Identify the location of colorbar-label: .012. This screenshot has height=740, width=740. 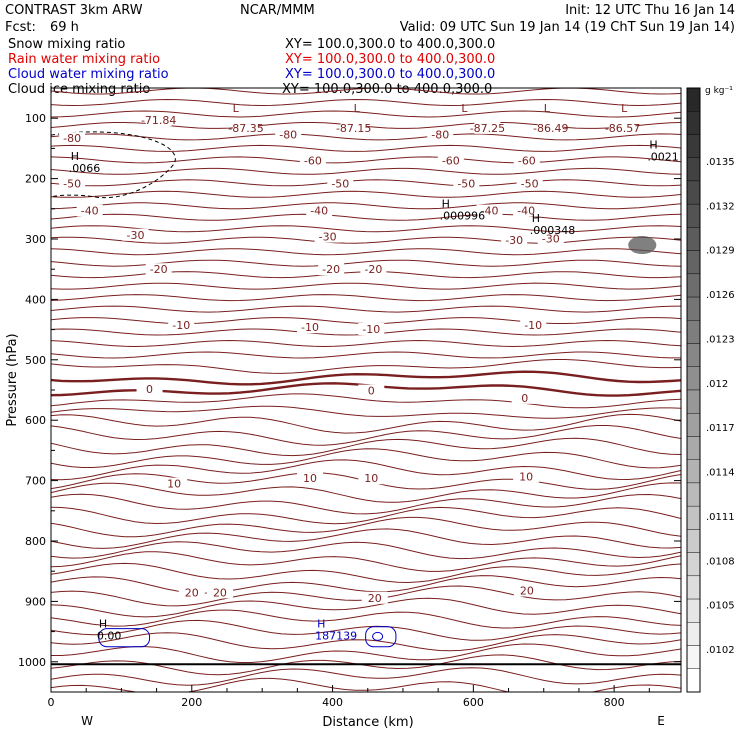
(717, 384).